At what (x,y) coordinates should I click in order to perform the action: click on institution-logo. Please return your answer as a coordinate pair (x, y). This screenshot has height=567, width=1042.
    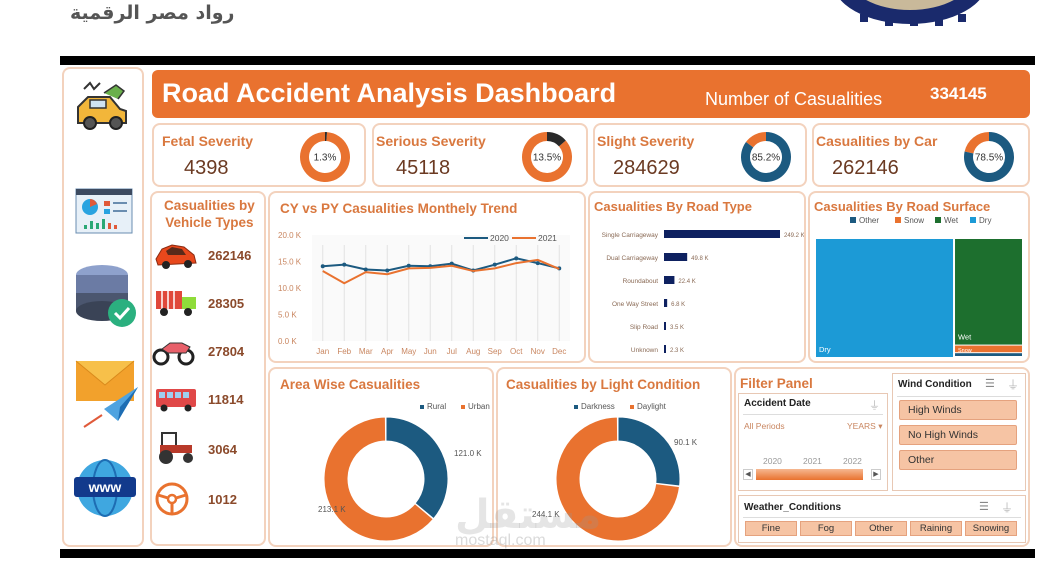
    Looking at the image, I should click on (910, 13).